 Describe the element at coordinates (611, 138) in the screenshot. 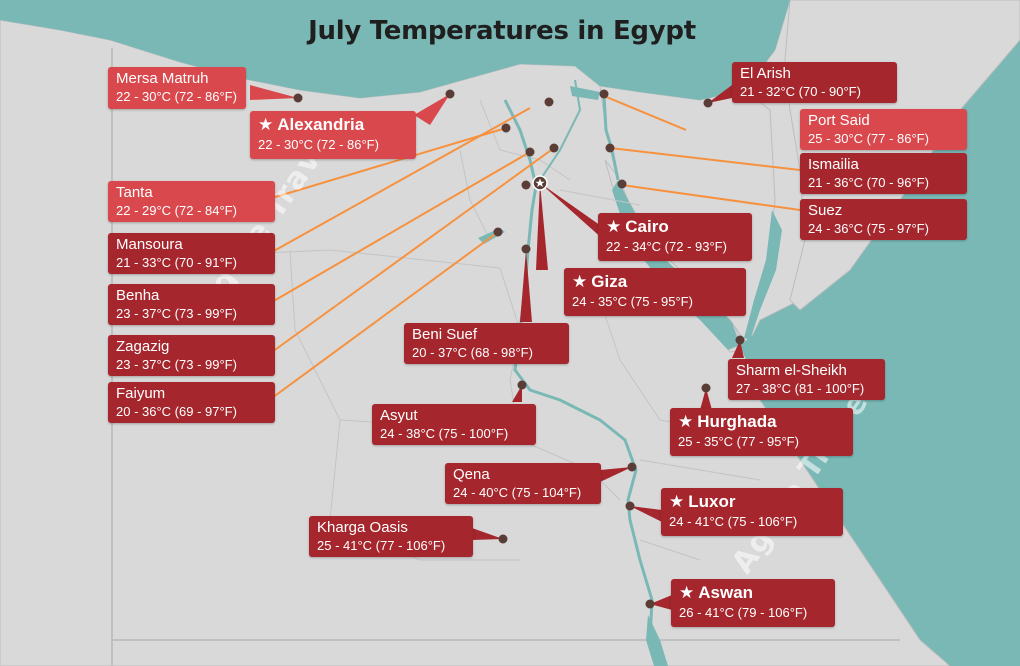

I see `suez-canal` at that location.